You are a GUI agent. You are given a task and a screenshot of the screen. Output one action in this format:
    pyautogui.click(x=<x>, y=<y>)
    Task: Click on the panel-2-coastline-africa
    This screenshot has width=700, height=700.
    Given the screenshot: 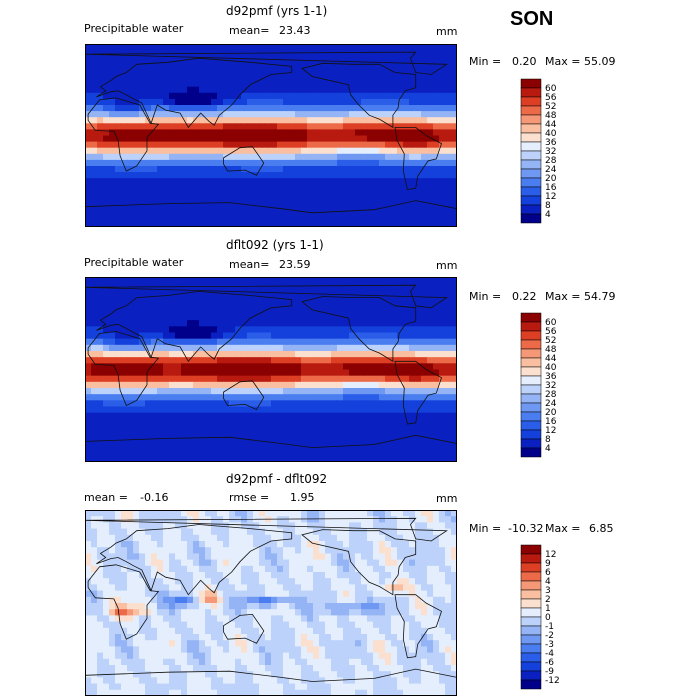 What is the action you would take?
    pyautogui.click(x=123, y=369)
    